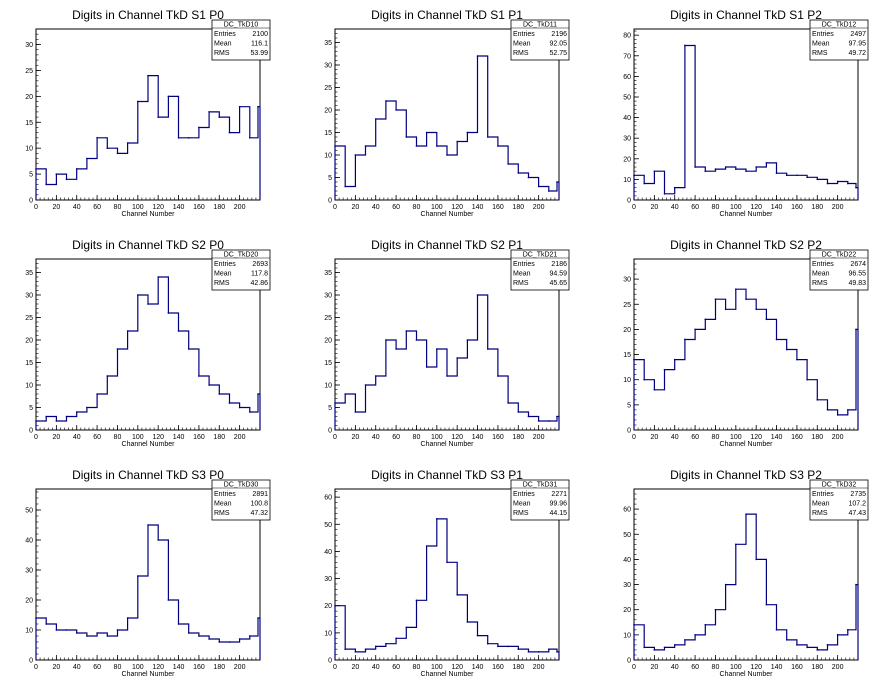 The height and width of the screenshot is (690, 896). I want to click on y-tick-label: 60, so click(627, 510).